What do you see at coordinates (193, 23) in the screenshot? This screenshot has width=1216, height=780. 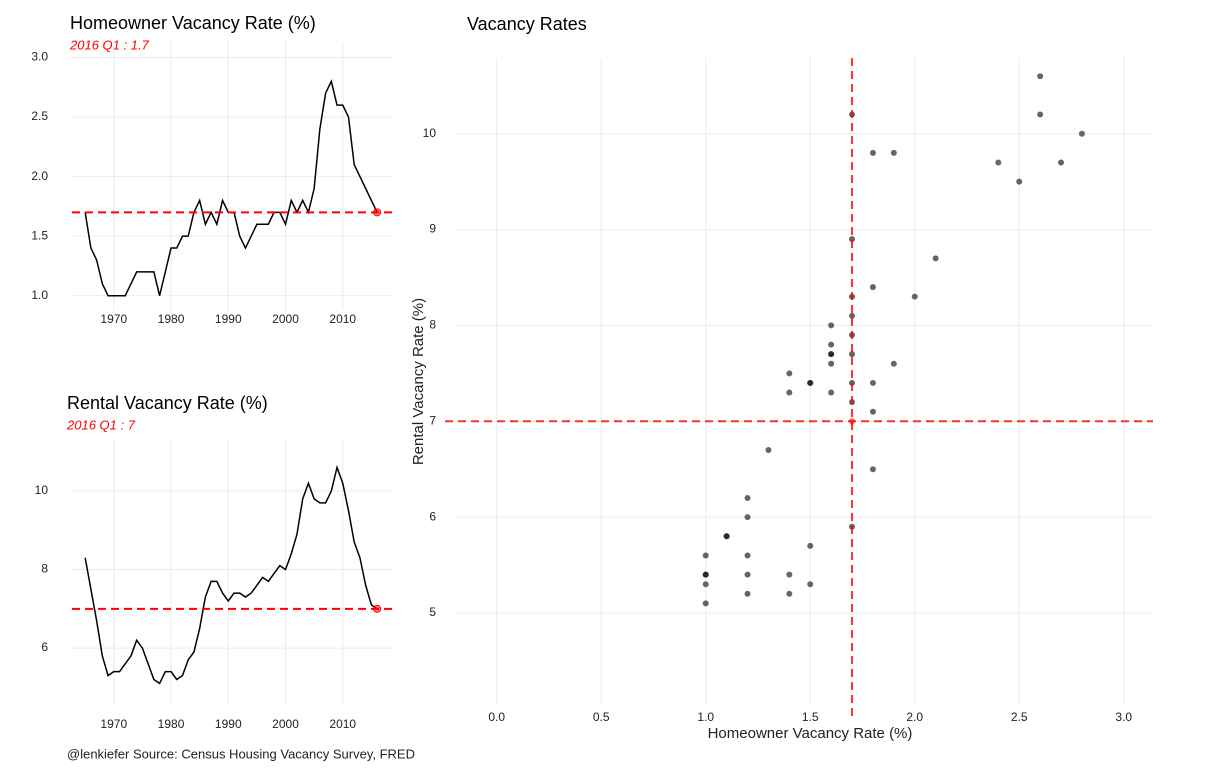 I see `chart-title: Homeowner Vacancy Rate (%)` at bounding box center [193, 23].